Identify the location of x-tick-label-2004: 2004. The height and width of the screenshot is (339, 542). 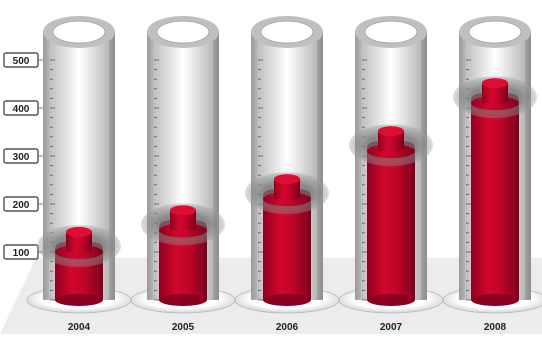
(79, 327).